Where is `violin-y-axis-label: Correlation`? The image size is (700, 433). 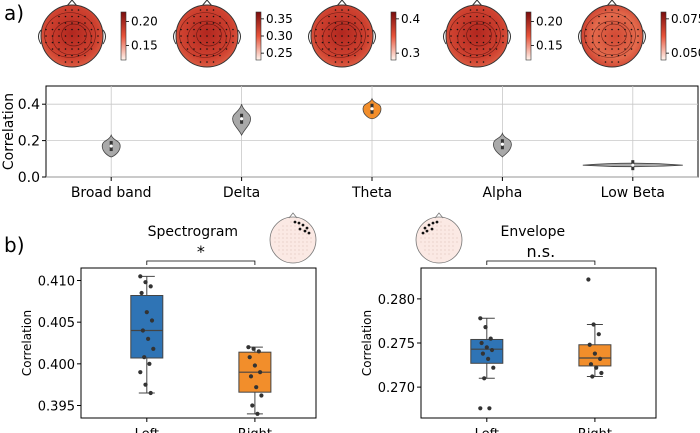
violin-y-axis-label: Correlation is located at coordinates (9, 131).